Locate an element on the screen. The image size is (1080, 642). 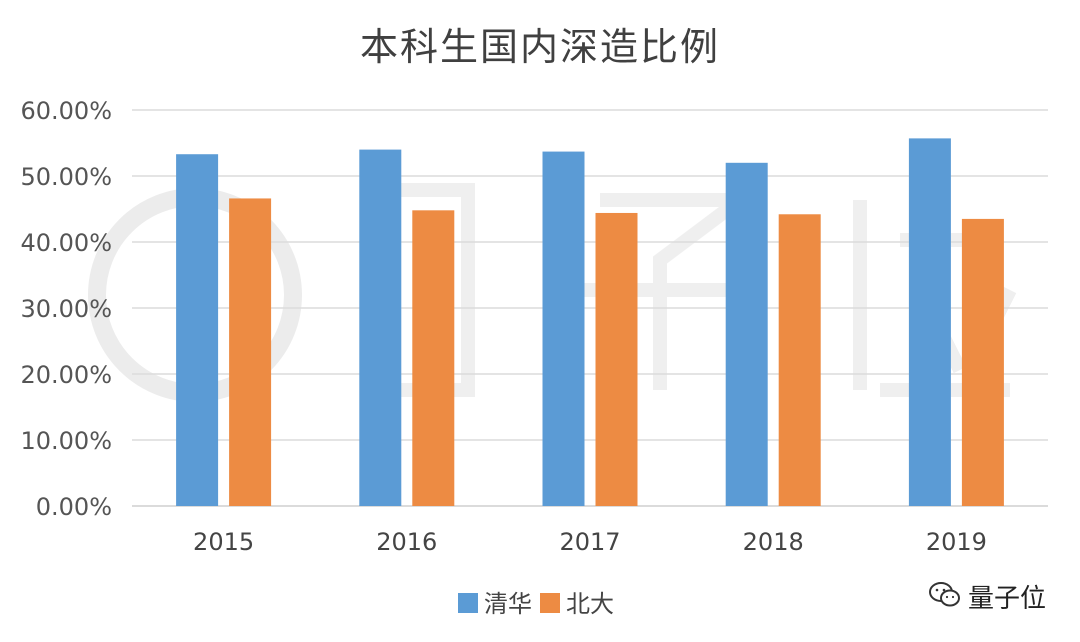
y-tick-label: 10.00% is located at coordinates (66, 441).